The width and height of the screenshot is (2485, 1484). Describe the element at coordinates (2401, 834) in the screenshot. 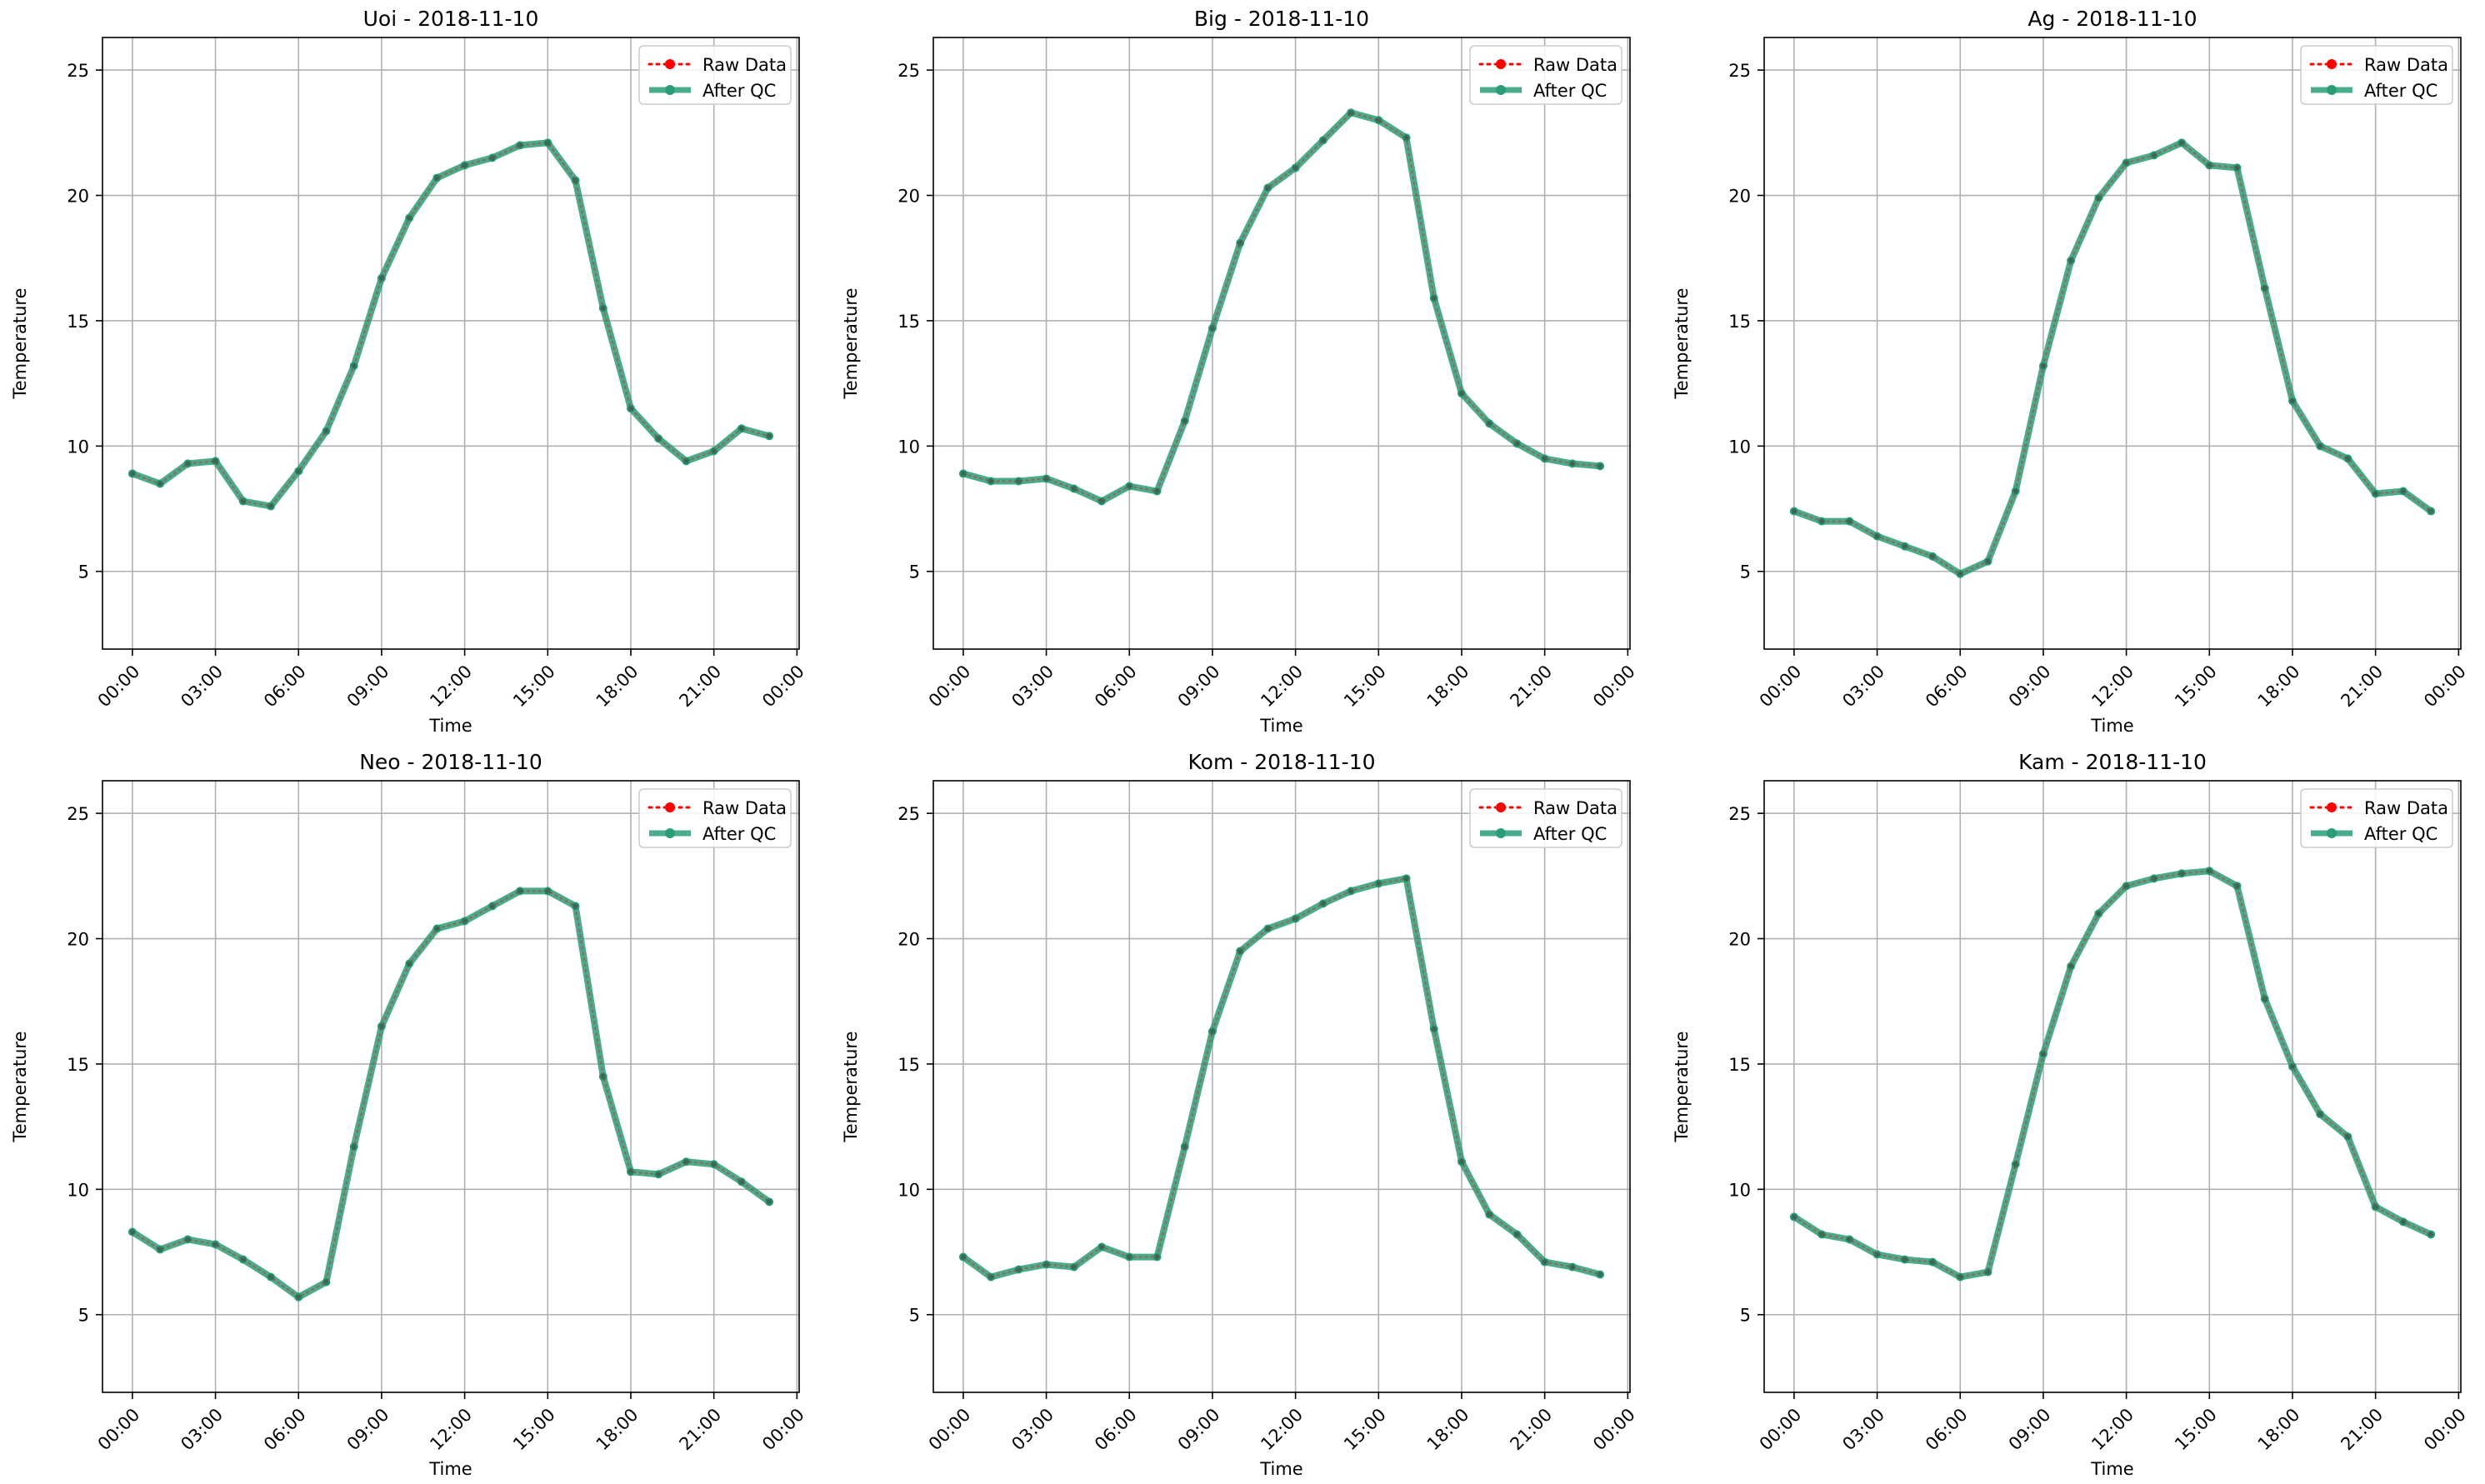

I see `legend-label-after-qc: After QC` at that location.